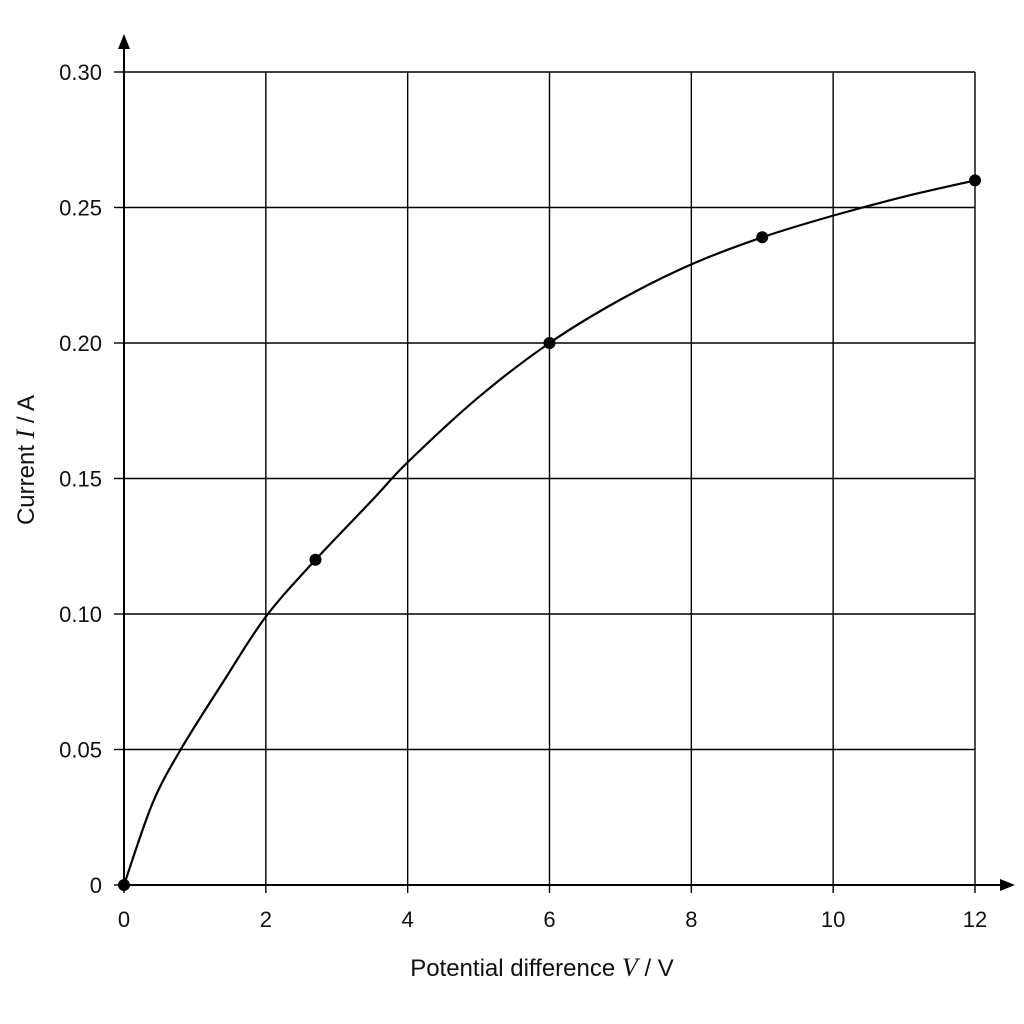 Image resolution: width=1024 pixels, height=1024 pixels. I want to click on y-tick-label: 0.30, so click(80, 72).